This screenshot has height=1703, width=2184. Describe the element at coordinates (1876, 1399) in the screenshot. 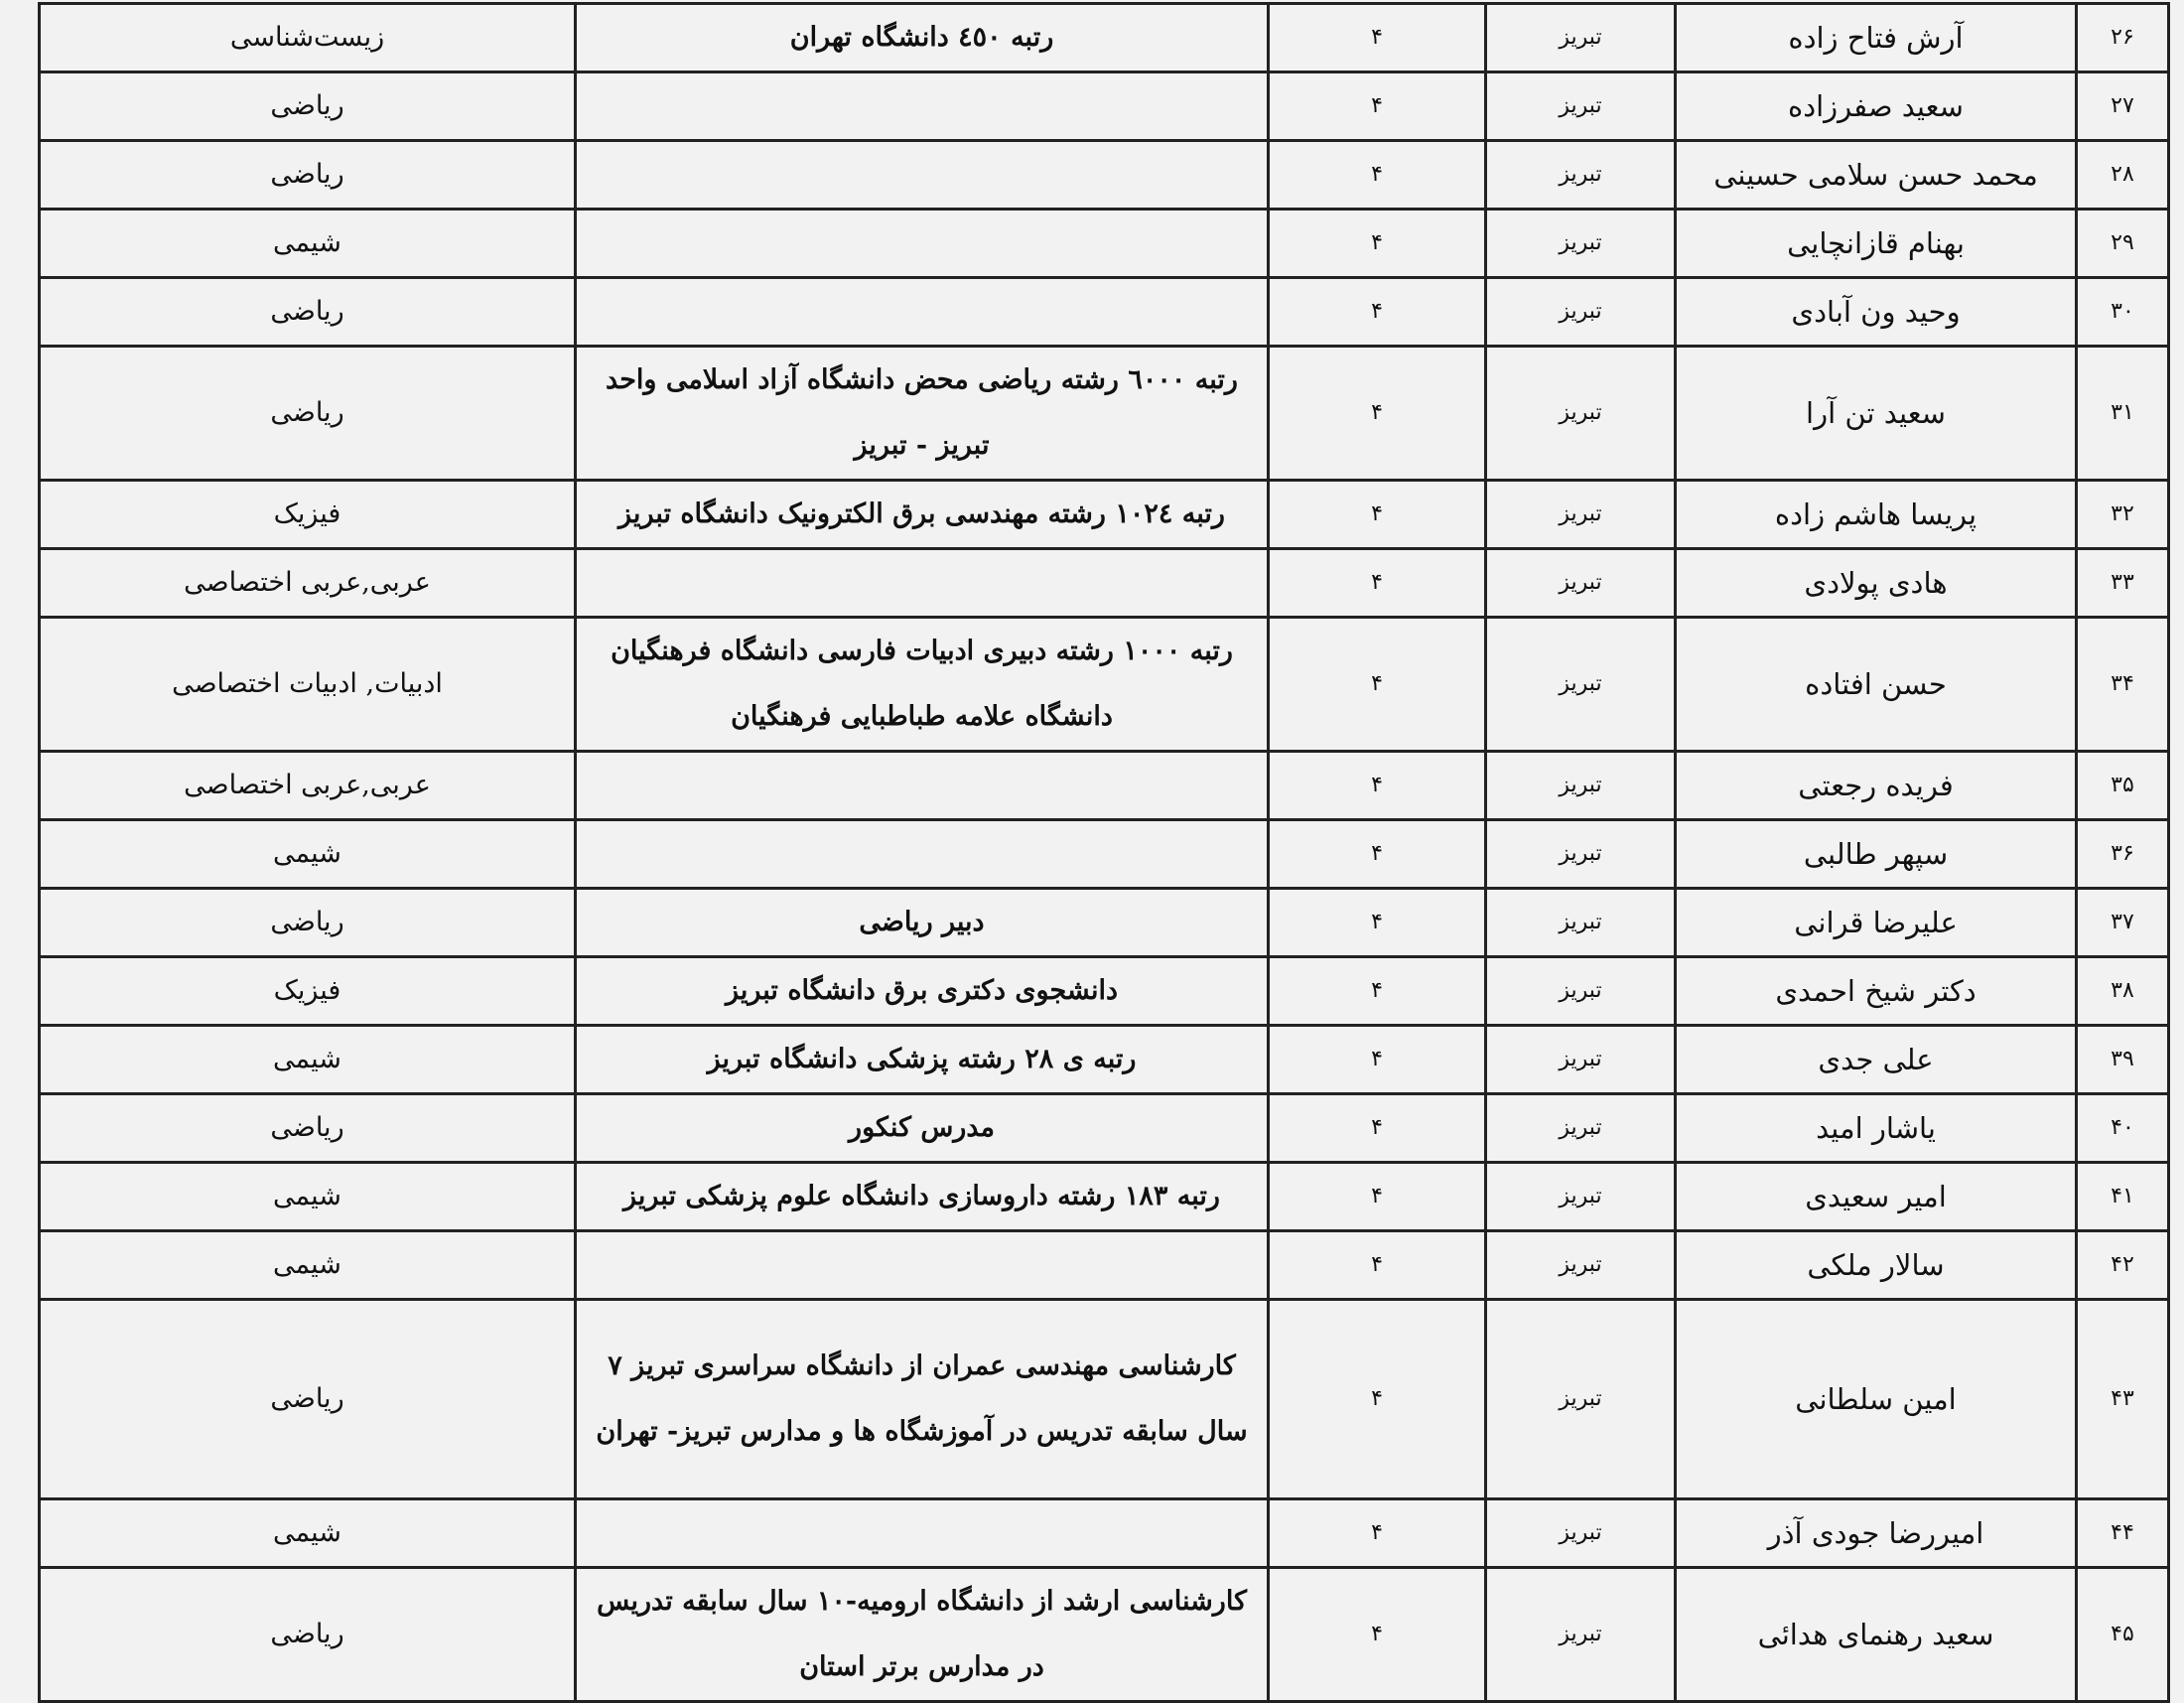

I see `teacher-name-cell: امین سلطانی` at that location.